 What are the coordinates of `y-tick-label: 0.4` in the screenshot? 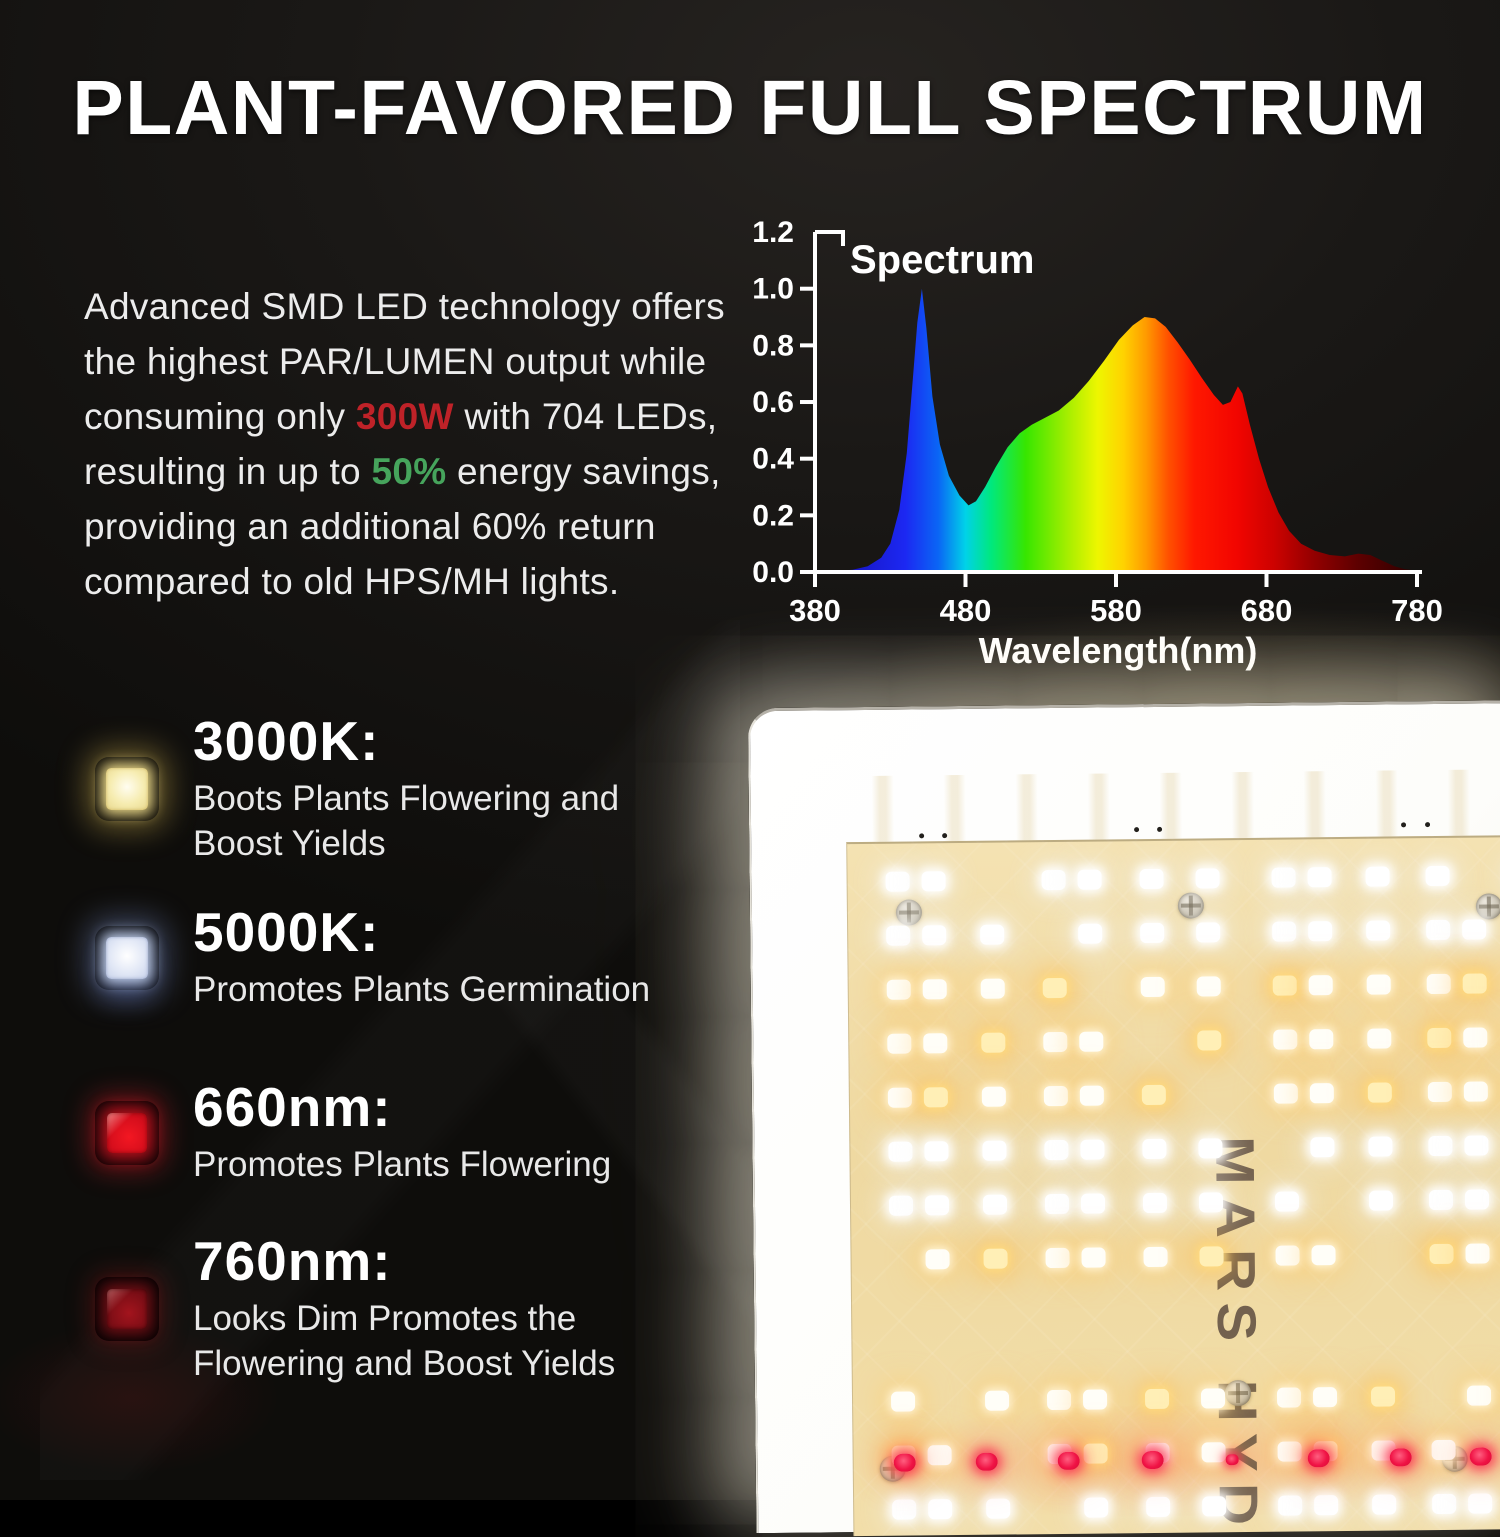 It's located at (773, 459).